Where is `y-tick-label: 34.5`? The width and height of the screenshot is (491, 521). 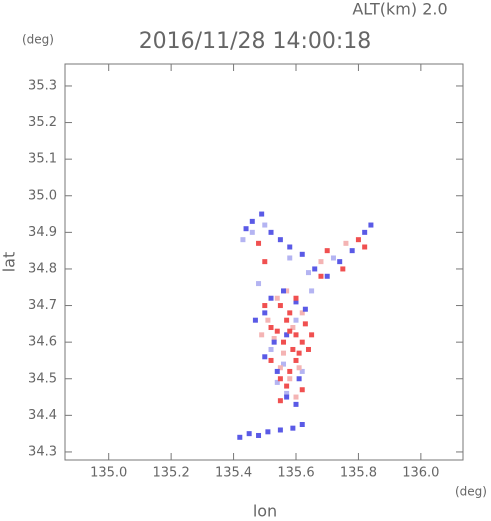 y-tick-label: 34.5 is located at coordinates (42, 378).